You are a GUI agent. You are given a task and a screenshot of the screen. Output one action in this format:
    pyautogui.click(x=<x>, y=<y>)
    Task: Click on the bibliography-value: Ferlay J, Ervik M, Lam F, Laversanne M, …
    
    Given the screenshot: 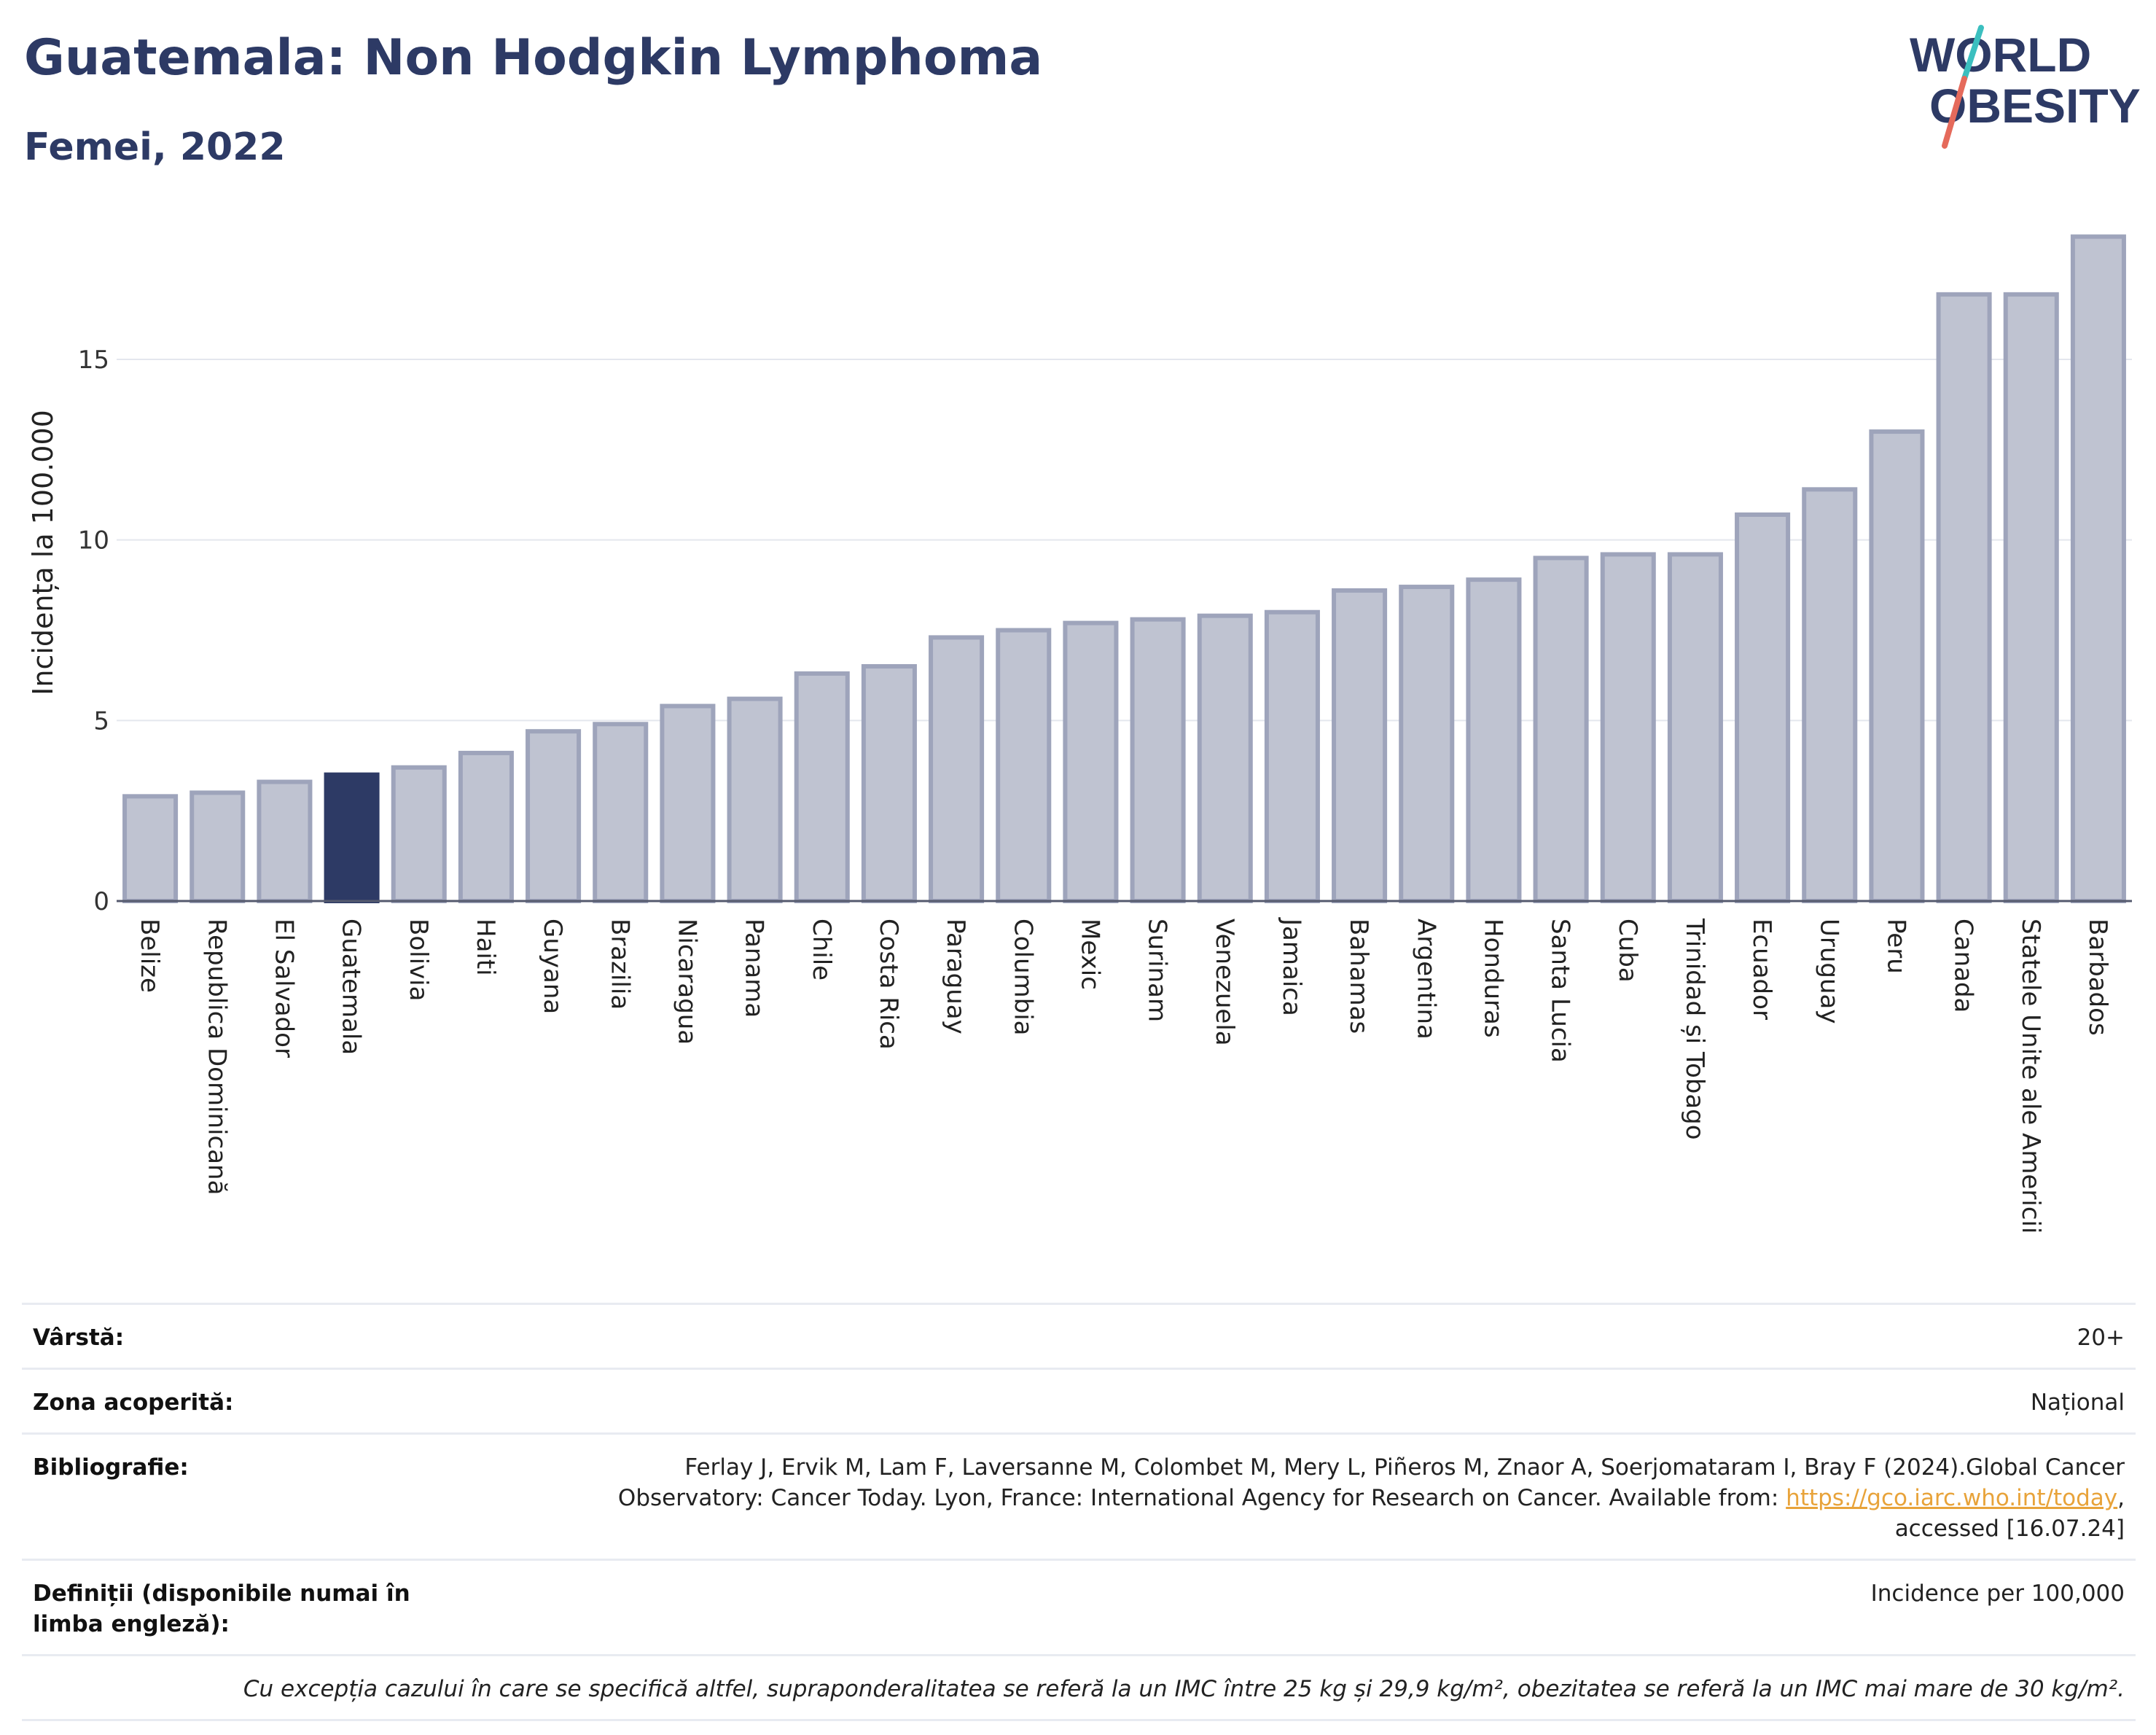 What is the action you would take?
    pyautogui.click(x=1371, y=1498)
    